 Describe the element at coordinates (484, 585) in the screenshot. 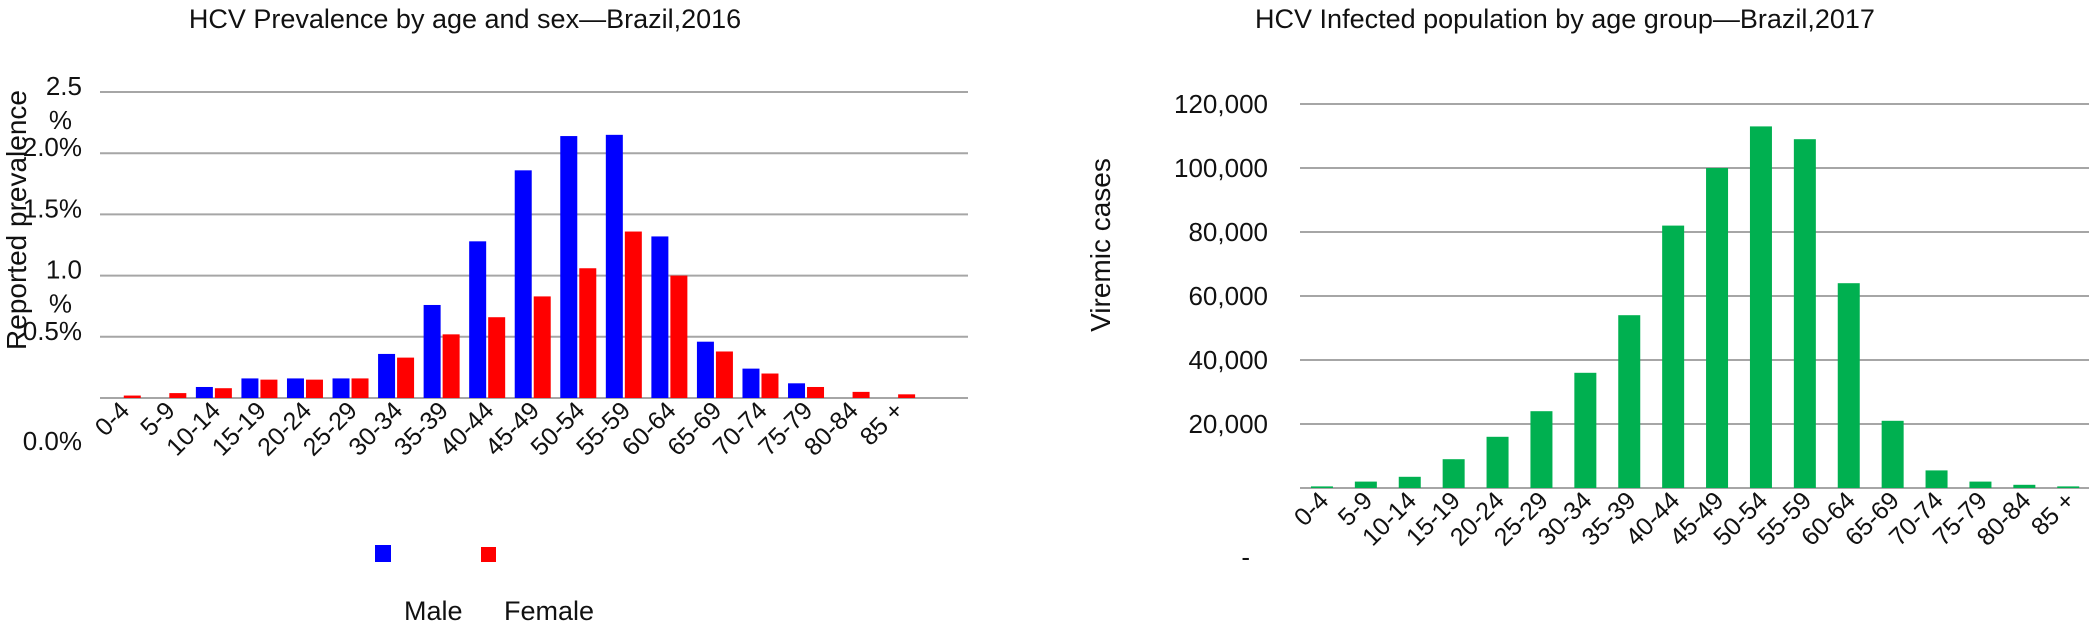

I see `chart1-legend: Male Female` at that location.